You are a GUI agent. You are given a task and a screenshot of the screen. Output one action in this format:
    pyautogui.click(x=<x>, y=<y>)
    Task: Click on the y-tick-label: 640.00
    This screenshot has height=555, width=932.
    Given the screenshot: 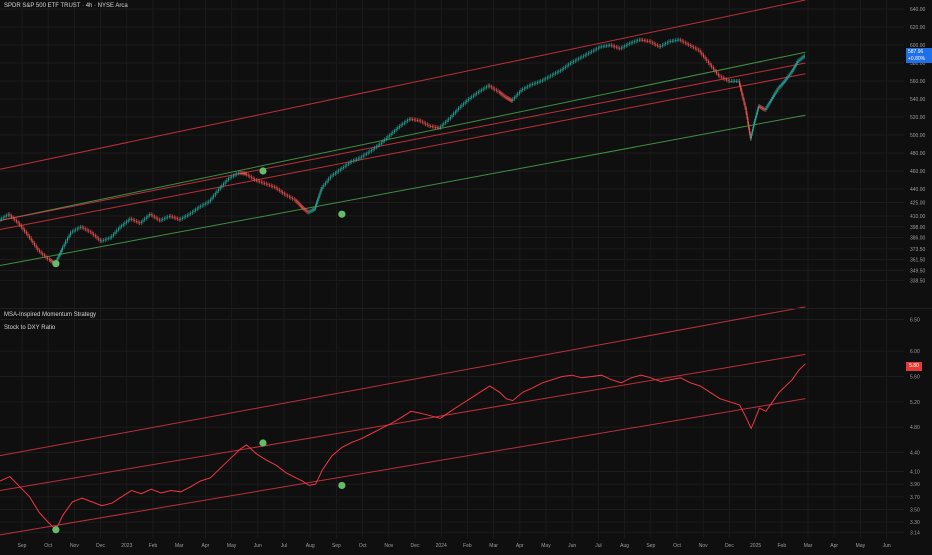 What is the action you would take?
    pyautogui.click(x=918, y=10)
    